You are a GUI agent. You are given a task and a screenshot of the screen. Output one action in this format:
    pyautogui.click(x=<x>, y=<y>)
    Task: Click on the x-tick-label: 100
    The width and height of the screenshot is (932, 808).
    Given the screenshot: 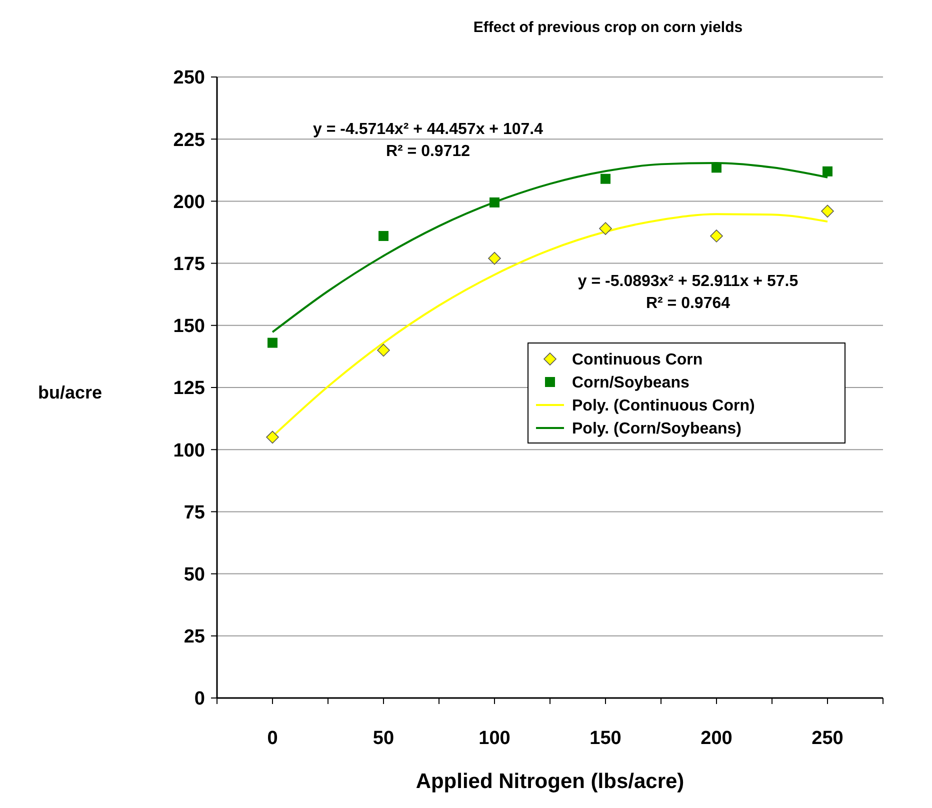 What is the action you would take?
    pyautogui.click(x=494, y=738)
    